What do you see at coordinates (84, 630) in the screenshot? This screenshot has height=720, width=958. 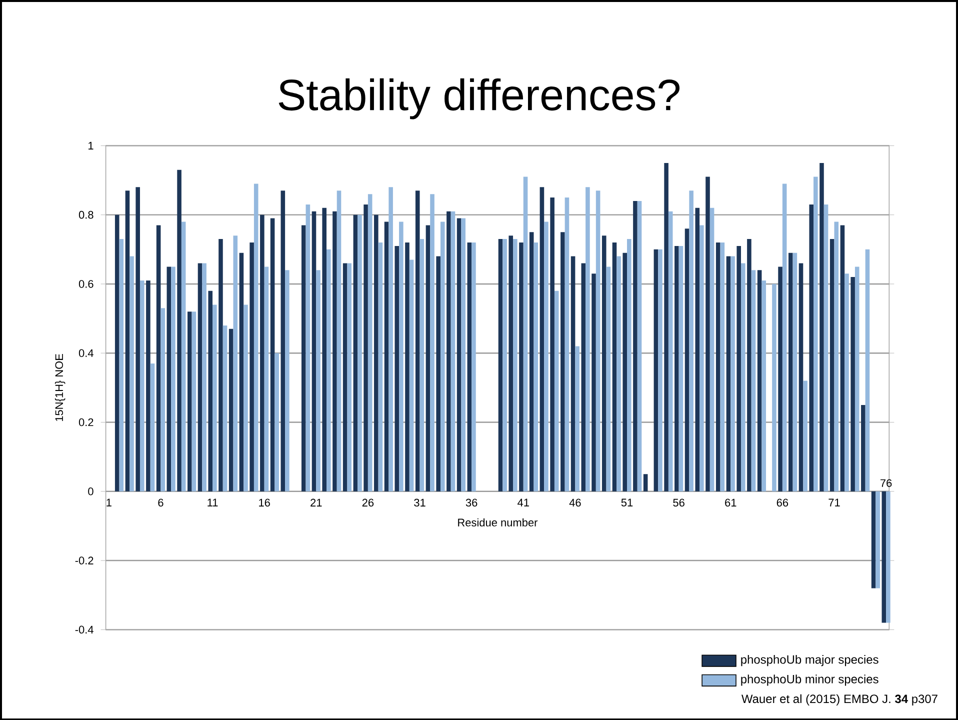 I see `y-tick-label: -0.4` at bounding box center [84, 630].